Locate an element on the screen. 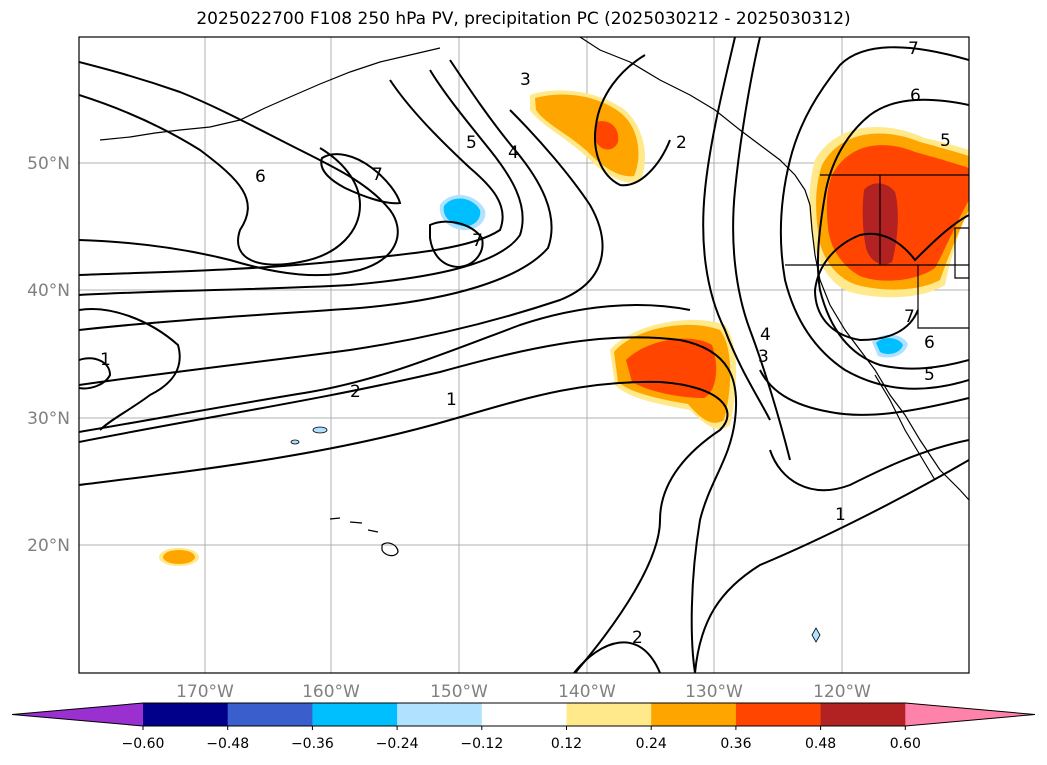 The image size is (1047, 765). colorbar-tick-label: −0.36 is located at coordinates (312, 744).